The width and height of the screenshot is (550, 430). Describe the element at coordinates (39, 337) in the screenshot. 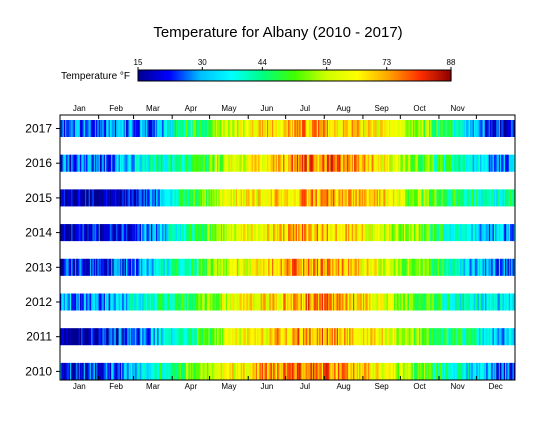

I see `y-tick-label-2011: 2011` at that location.